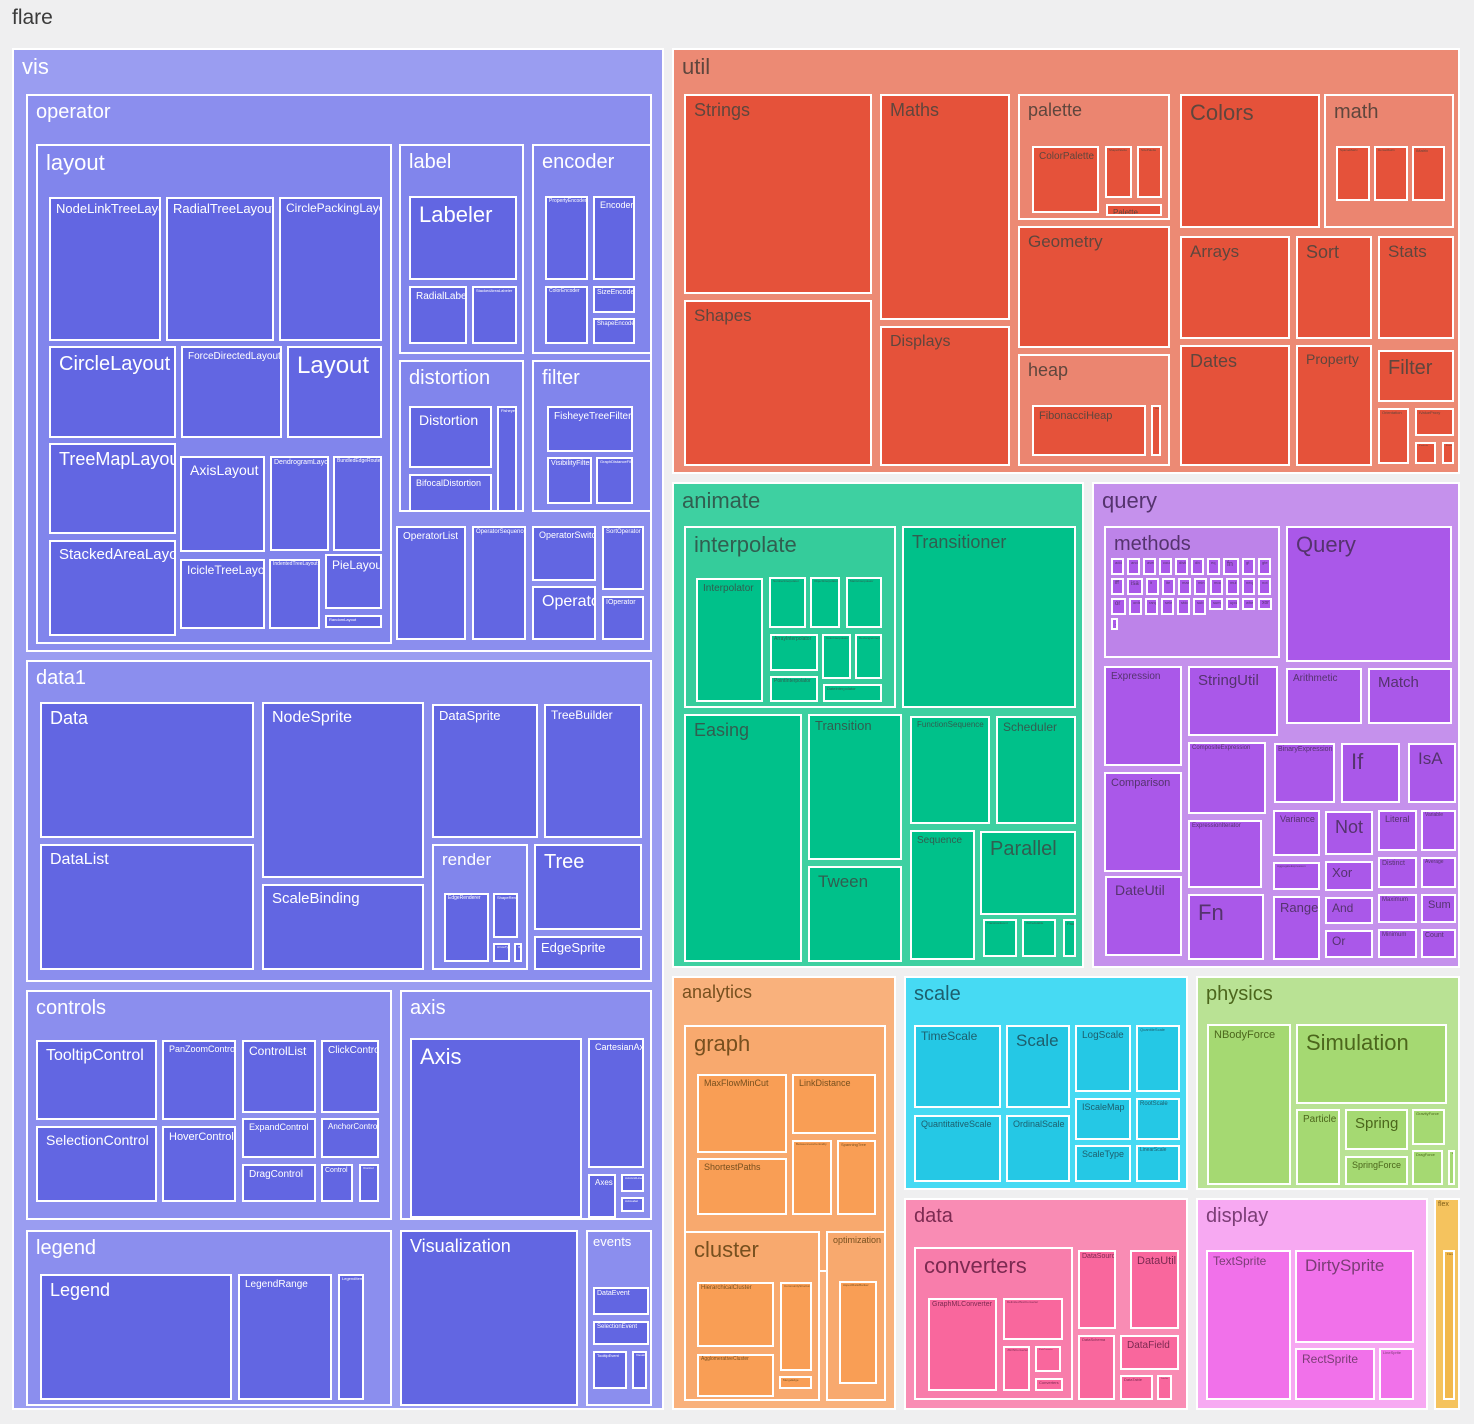 This screenshot has width=1474, height=1424. What do you see at coordinates (852, 693) in the screenshot?
I see `cell-dateinterpolator: DateInterpolator` at bounding box center [852, 693].